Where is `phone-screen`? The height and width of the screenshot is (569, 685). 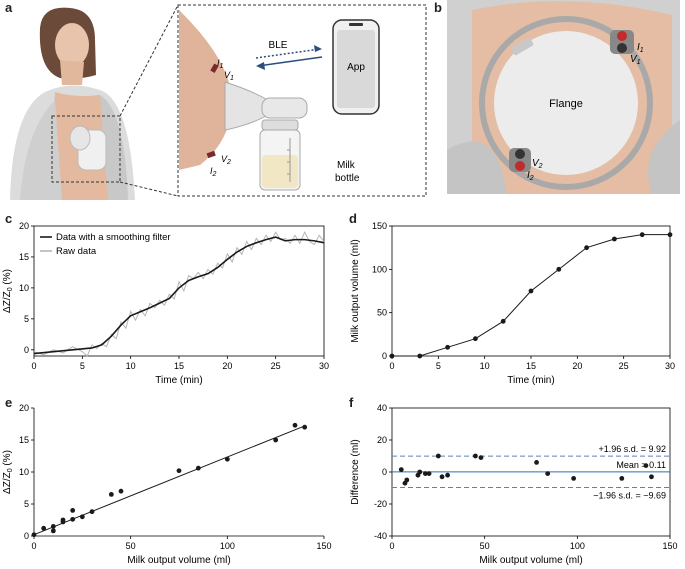
phone-screen is located at coordinates (356, 69).